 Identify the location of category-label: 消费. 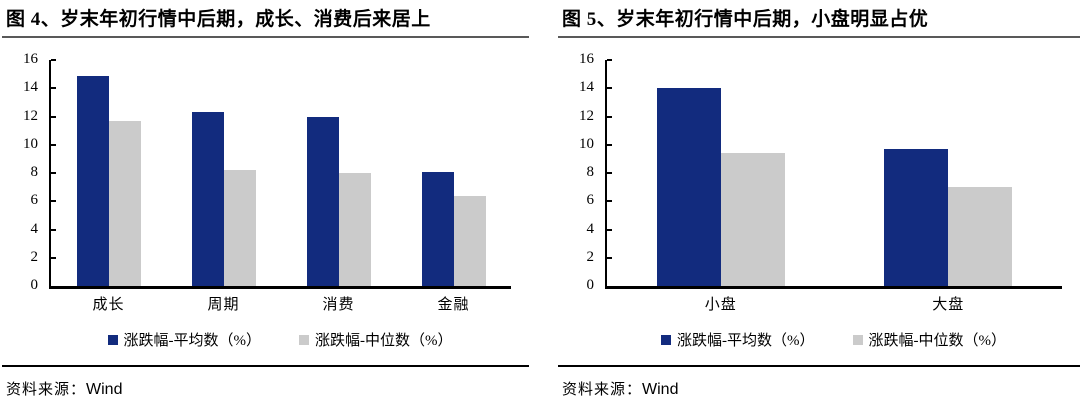
(338, 305).